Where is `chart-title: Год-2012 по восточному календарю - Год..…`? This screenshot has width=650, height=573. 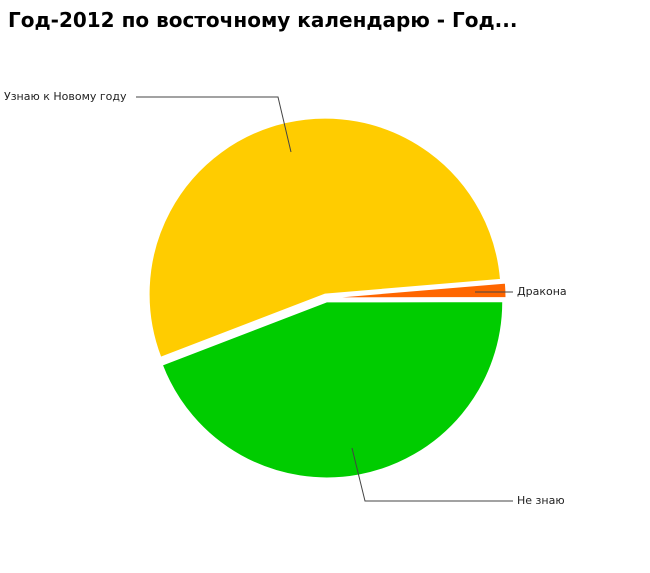 chart-title: Год-2012 по восточному календарю - Год..… is located at coordinates (262, 20).